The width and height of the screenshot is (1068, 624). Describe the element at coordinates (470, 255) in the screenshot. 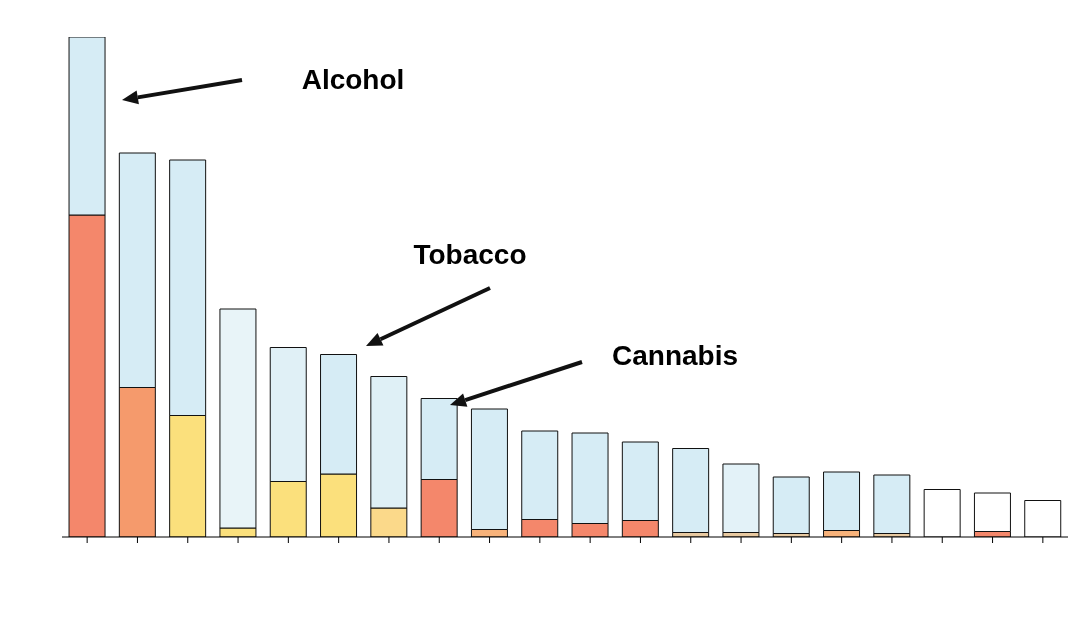

I see `annotation: Tobacco` at that location.